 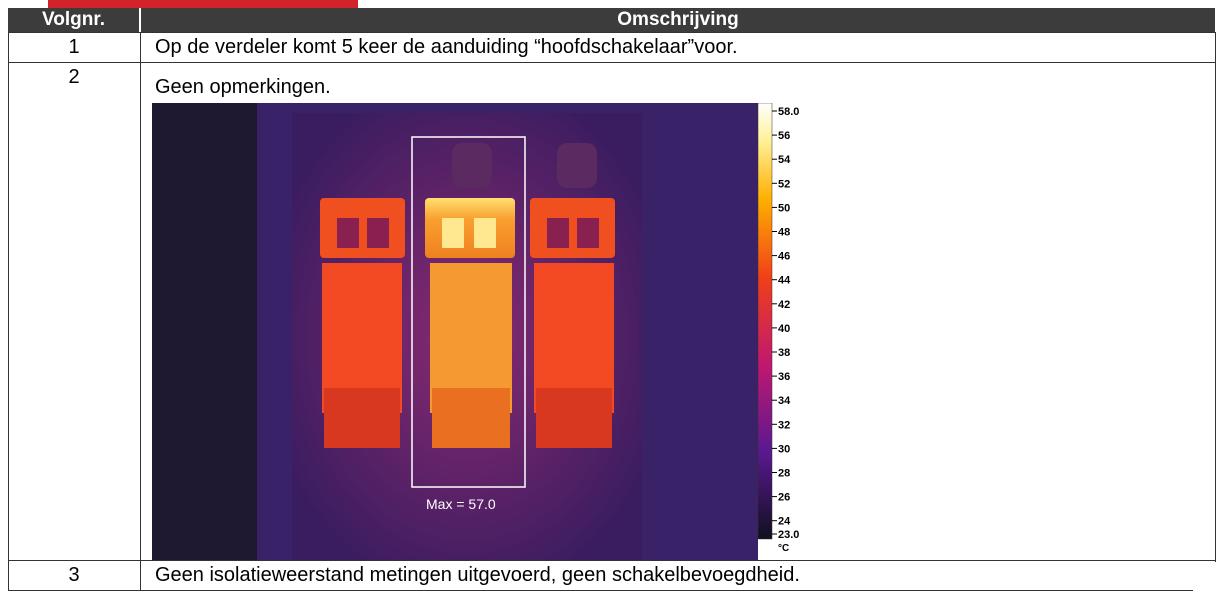 I want to click on row-number: 1, so click(x=74, y=47).